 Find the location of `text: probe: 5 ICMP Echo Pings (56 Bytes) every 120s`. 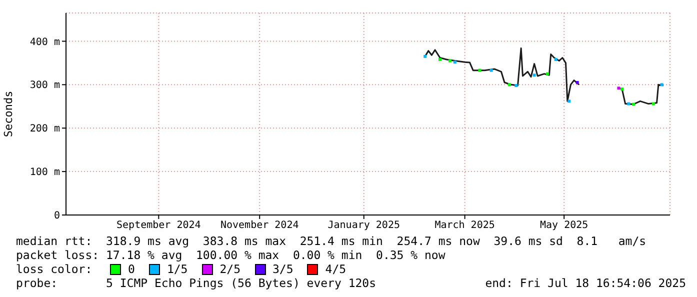

text: probe: 5 ICMP Echo Pings (56 Bytes) every 120s is located at coordinates (196, 283).